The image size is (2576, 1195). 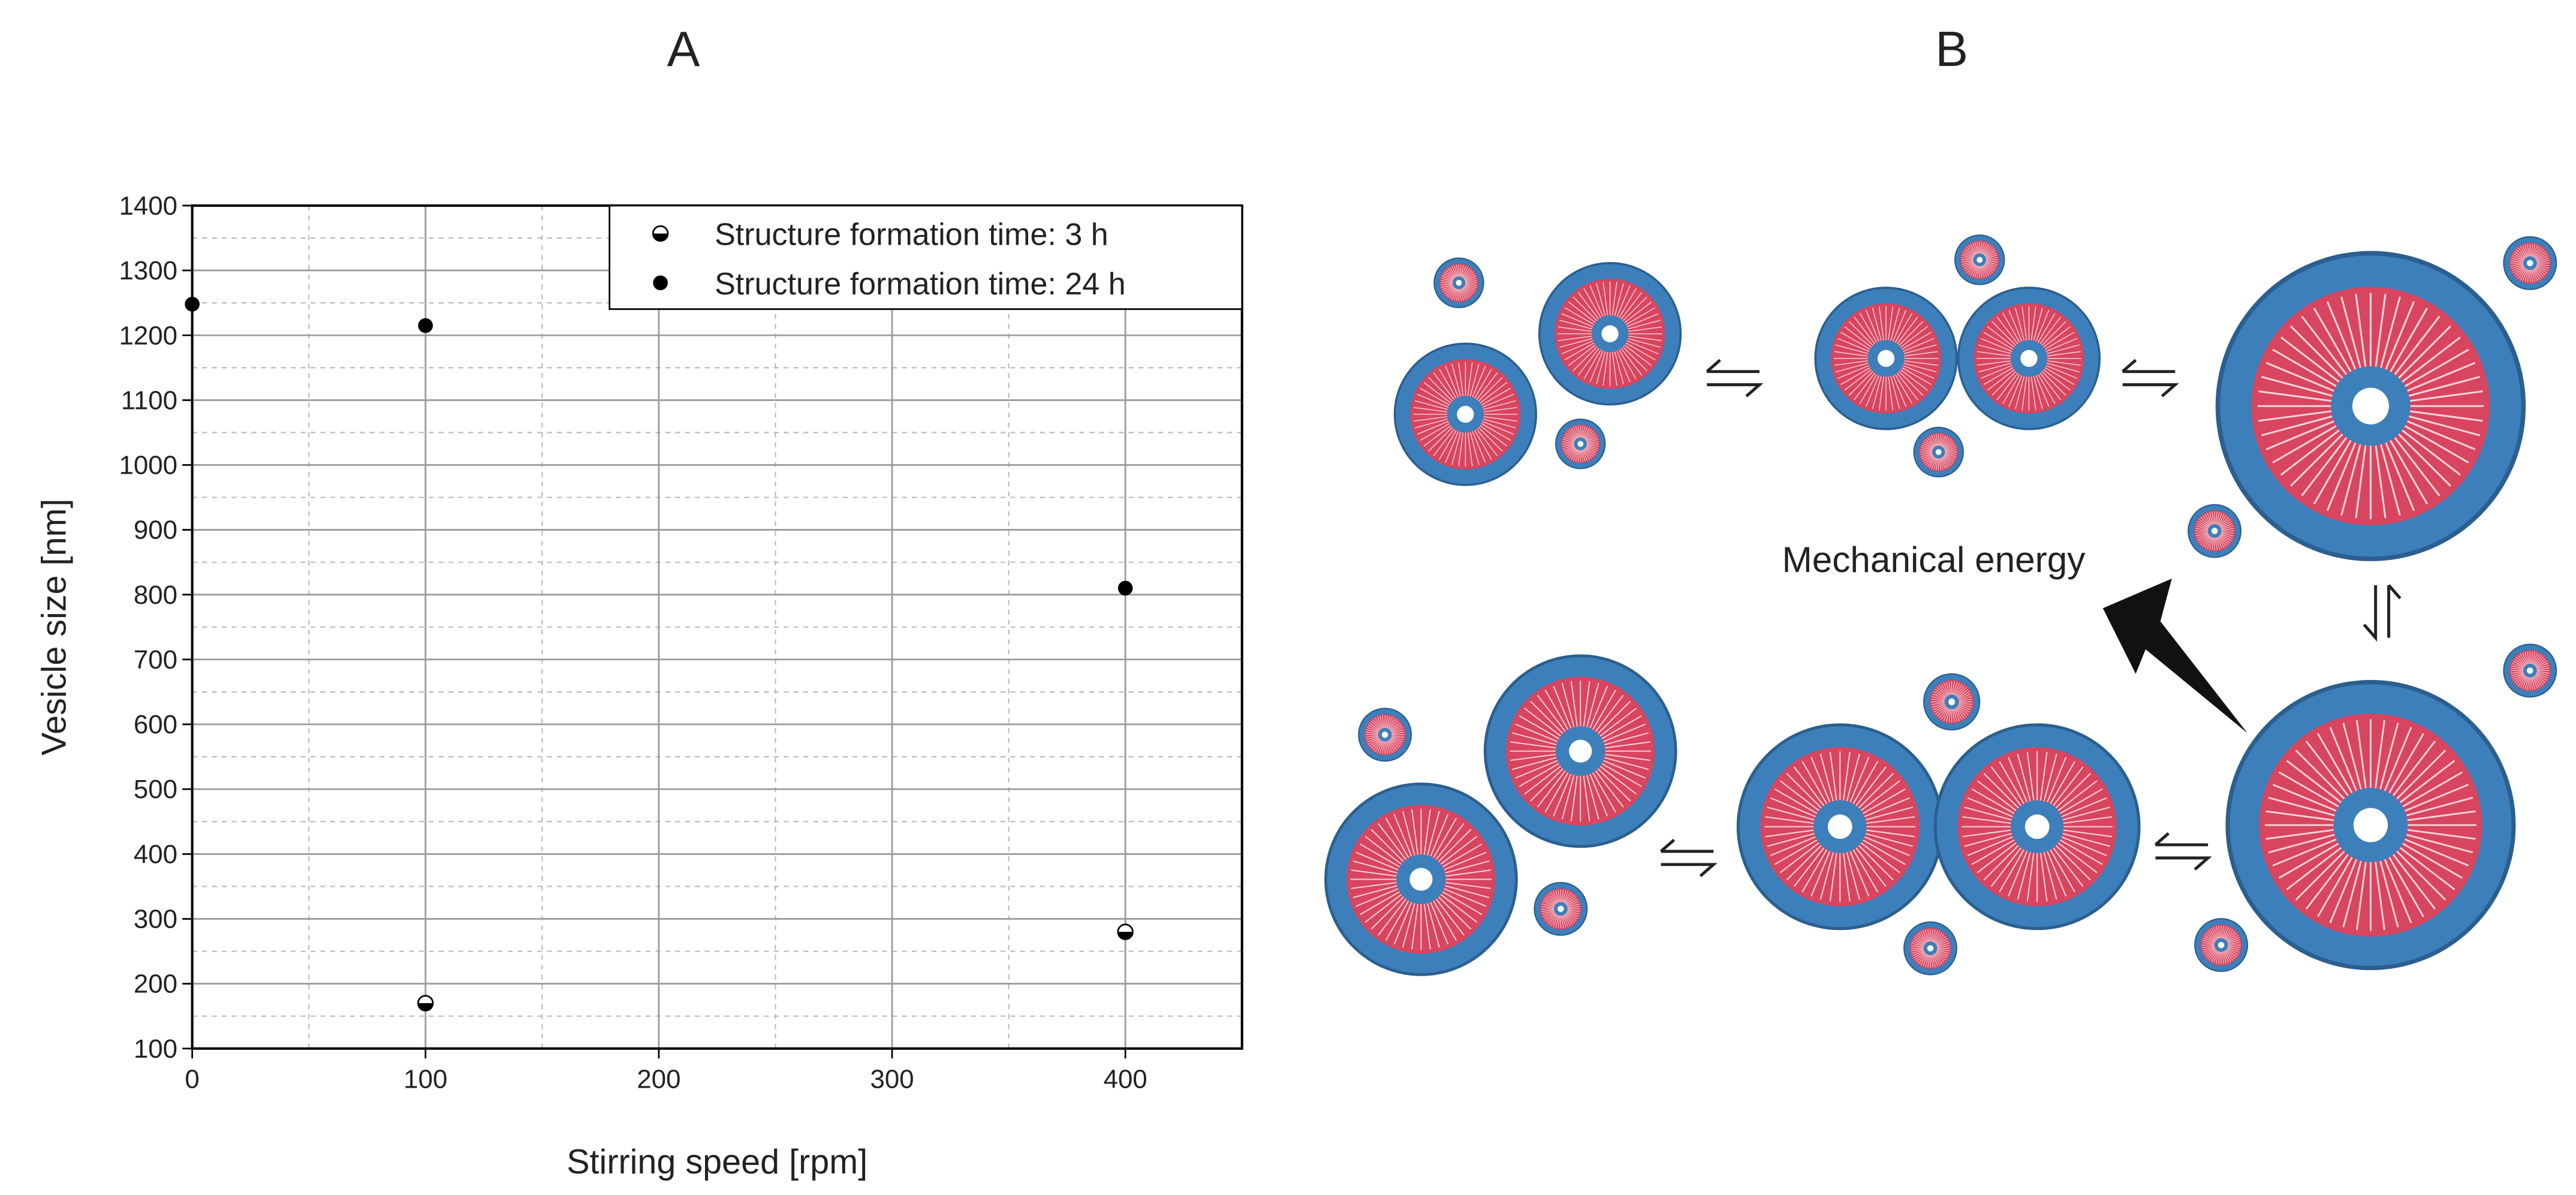 What do you see at coordinates (1934, 559) in the screenshot?
I see `diagram-label: Mechanical energy` at bounding box center [1934, 559].